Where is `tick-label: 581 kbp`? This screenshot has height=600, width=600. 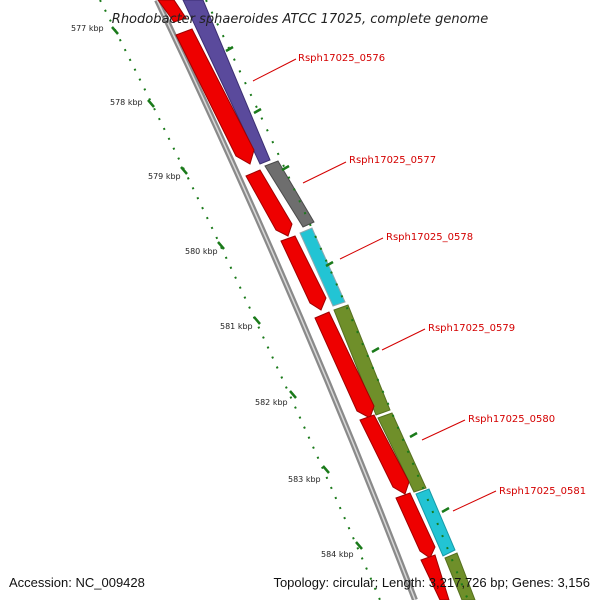 tick-label: 581 kbp is located at coordinates (236, 326).